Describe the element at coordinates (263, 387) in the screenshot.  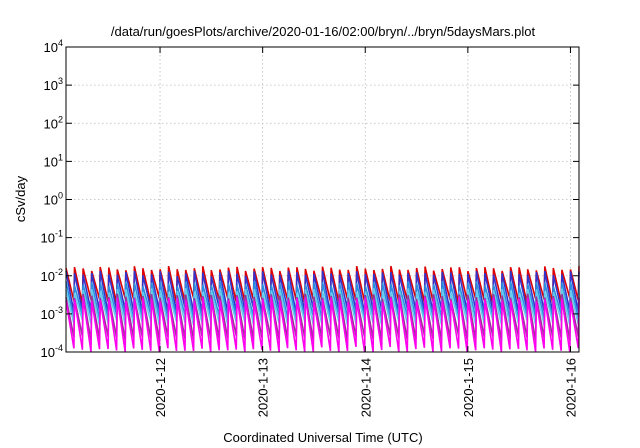
I see `x-tick-label: 2020-1-13` at that location.